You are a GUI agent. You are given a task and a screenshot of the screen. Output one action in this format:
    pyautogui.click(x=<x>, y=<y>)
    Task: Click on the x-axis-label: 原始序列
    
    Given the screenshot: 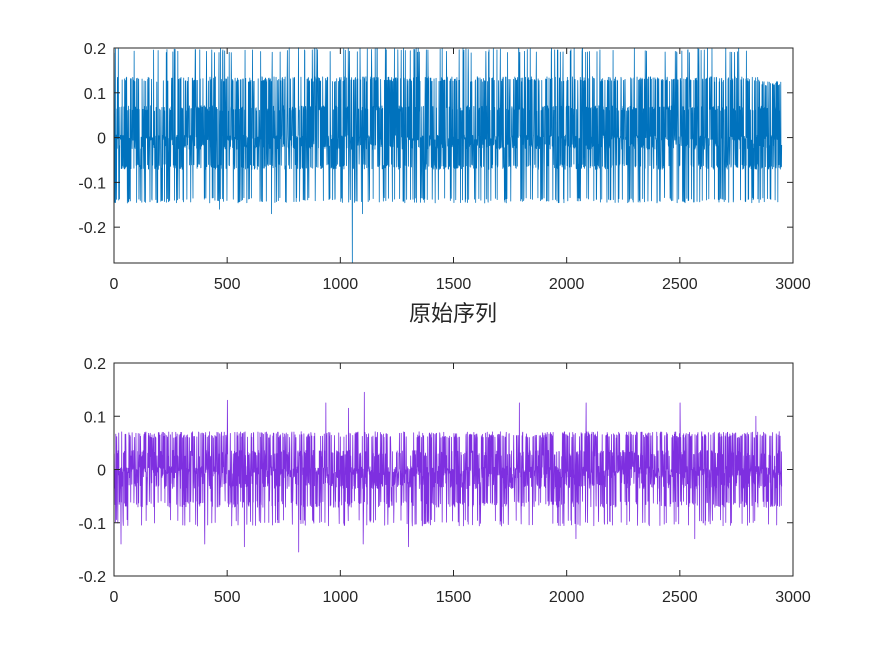 What is the action you would take?
    pyautogui.click(x=453, y=314)
    